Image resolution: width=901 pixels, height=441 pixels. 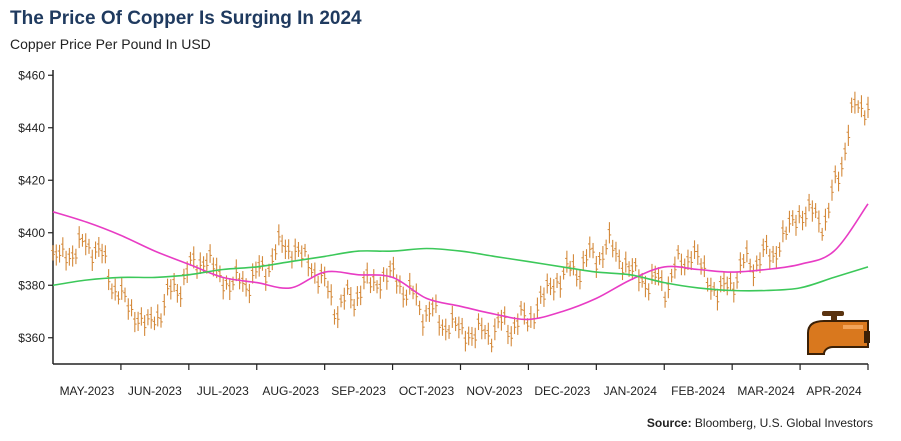 I want to click on y-tick-label: $360, so click(x=31, y=338).